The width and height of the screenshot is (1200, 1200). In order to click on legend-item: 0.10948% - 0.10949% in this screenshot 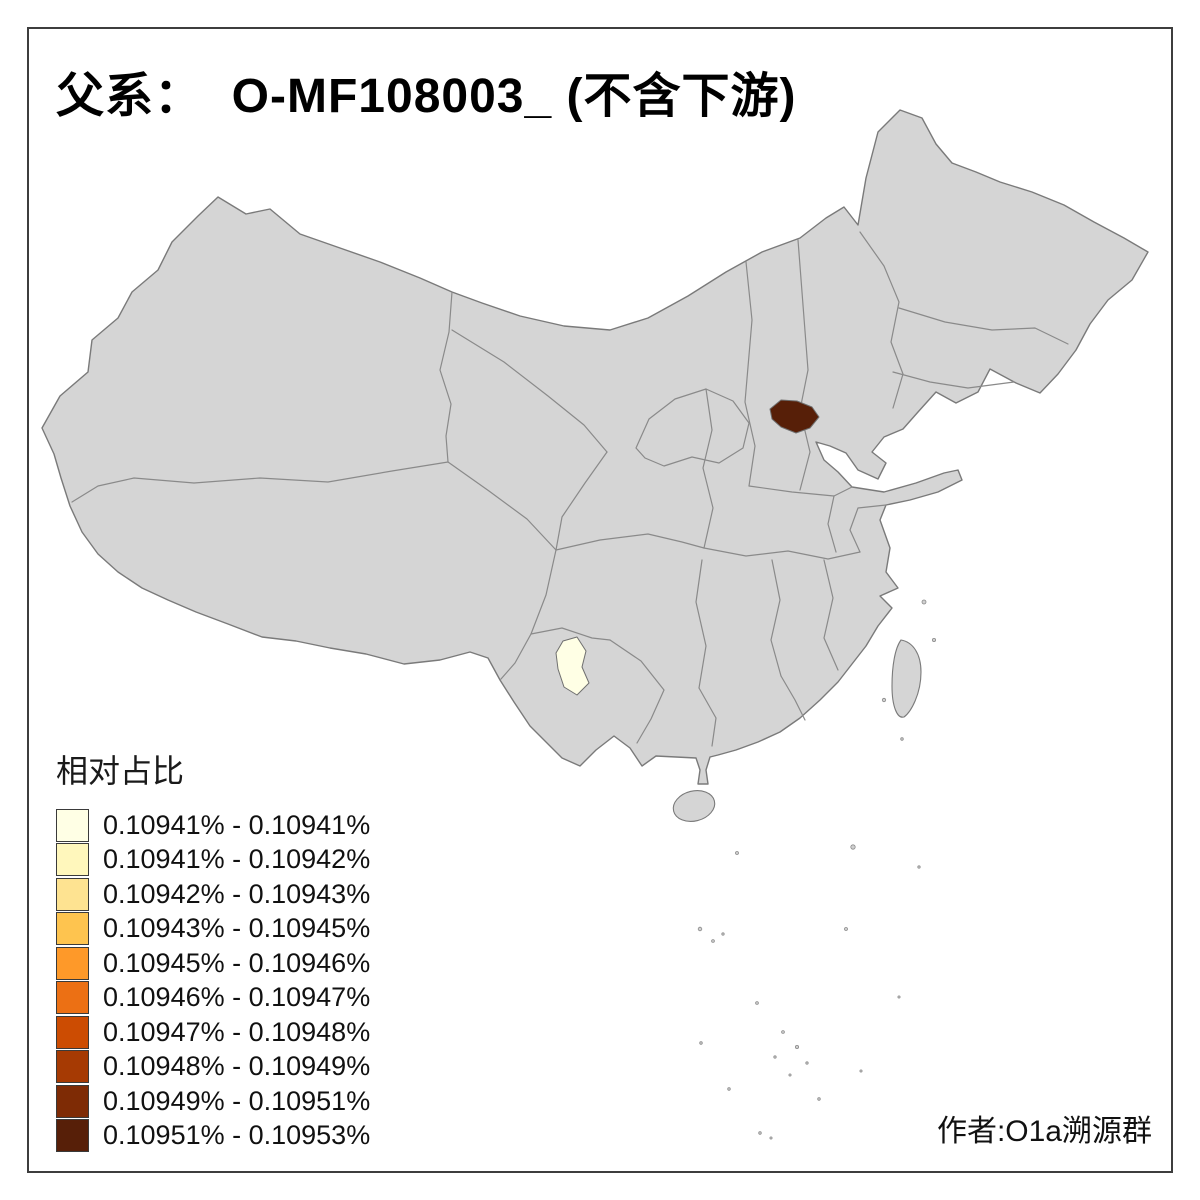, I will do `click(213, 1067)`.